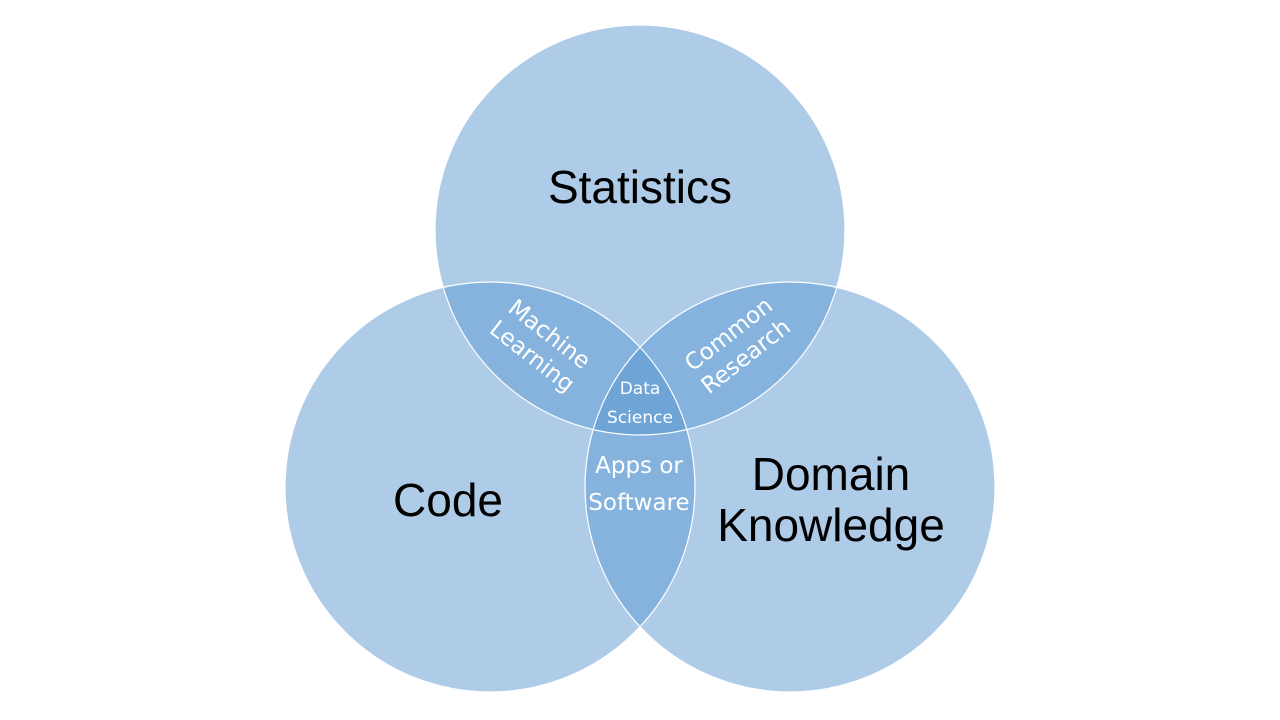  Describe the element at coordinates (640, 418) in the screenshot. I see `data-science-label-line2: Science` at that location.